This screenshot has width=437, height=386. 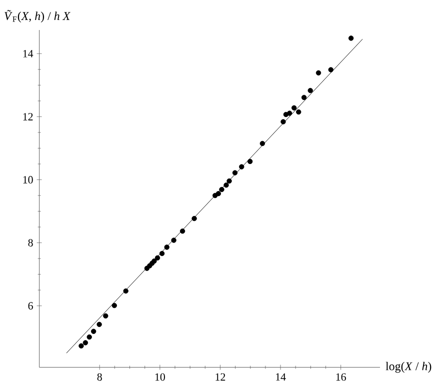 I want to click on y-tick-label: 14, so click(x=28, y=54).